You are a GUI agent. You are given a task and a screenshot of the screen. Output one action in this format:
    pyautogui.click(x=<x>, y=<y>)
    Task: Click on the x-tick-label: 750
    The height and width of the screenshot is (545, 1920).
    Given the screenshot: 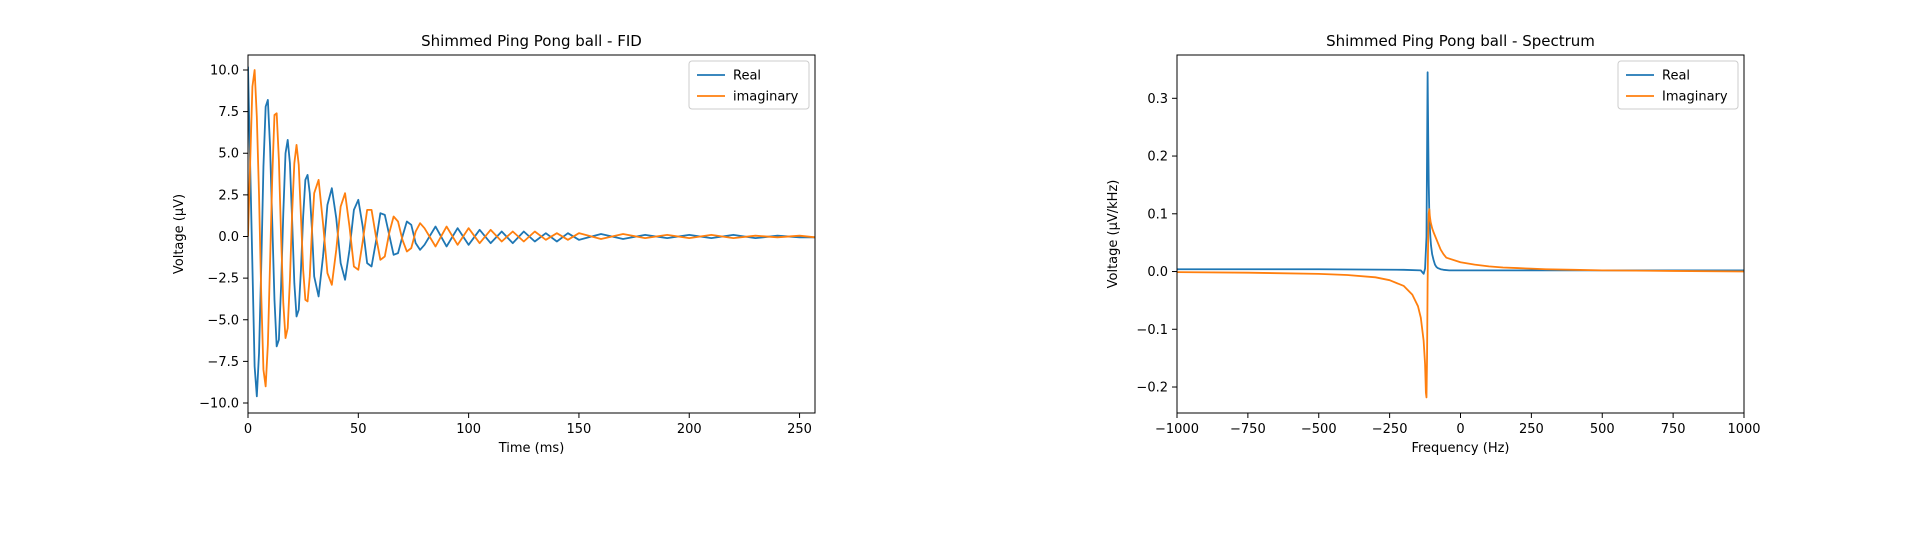 What is the action you would take?
    pyautogui.click(x=1673, y=429)
    